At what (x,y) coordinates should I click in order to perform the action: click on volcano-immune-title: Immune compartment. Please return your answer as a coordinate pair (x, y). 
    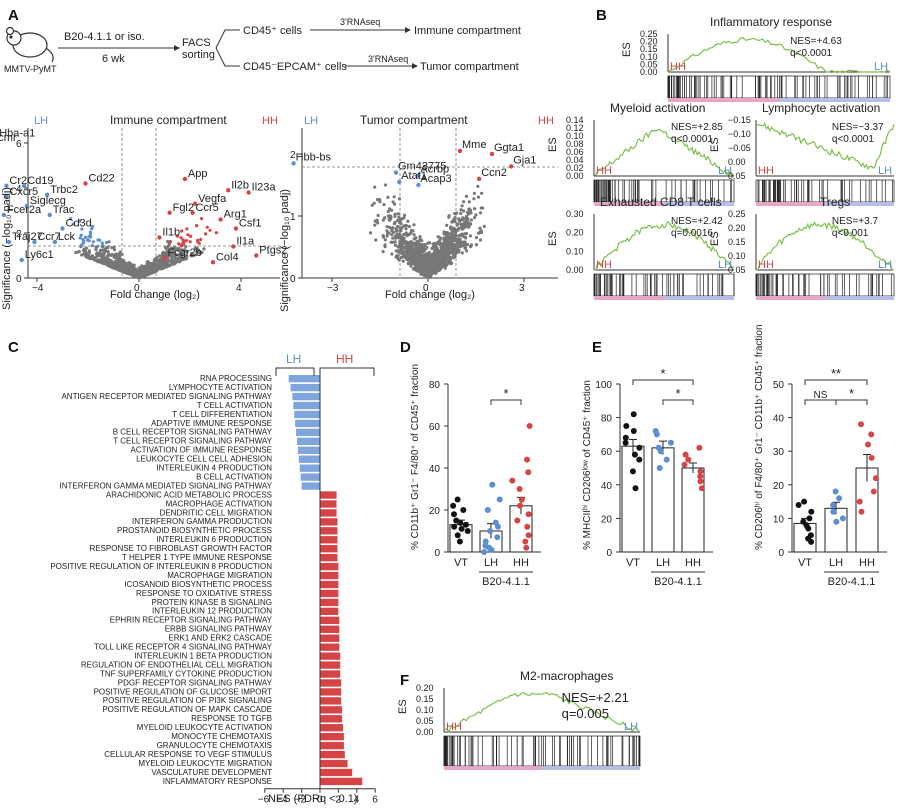
    Looking at the image, I should click on (168, 120).